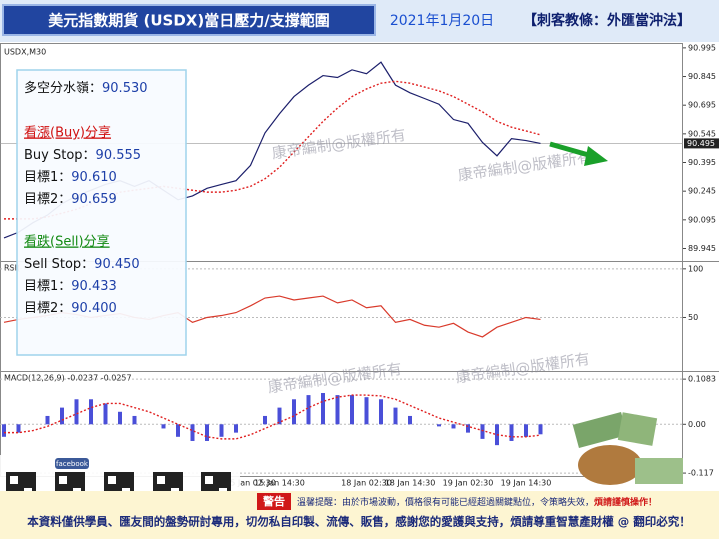 The image size is (719, 539). What do you see at coordinates (702, 219) in the screenshot?
I see `y-tick-label: 90.095` at bounding box center [702, 219].